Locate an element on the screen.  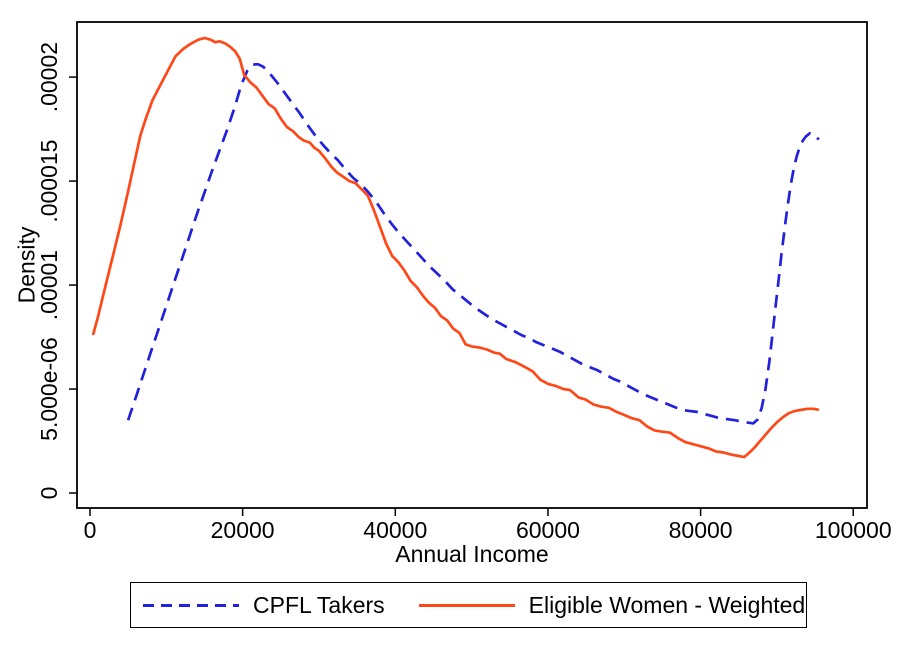
legend-line-cpfl-takers-icon is located at coordinates (191, 605).